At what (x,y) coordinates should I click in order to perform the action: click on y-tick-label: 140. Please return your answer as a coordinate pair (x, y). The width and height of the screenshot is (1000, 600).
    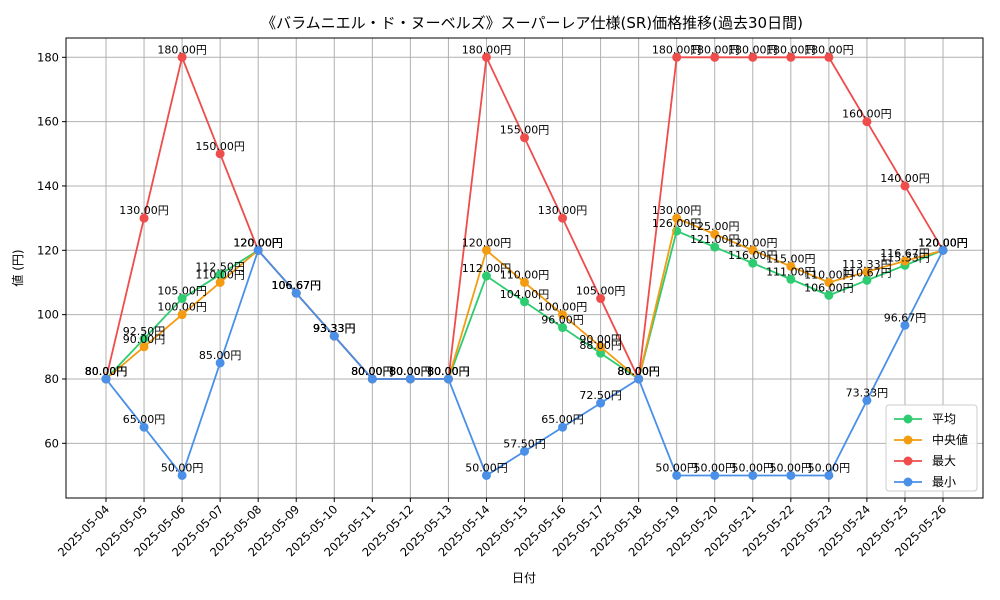
    Looking at the image, I should click on (48, 186).